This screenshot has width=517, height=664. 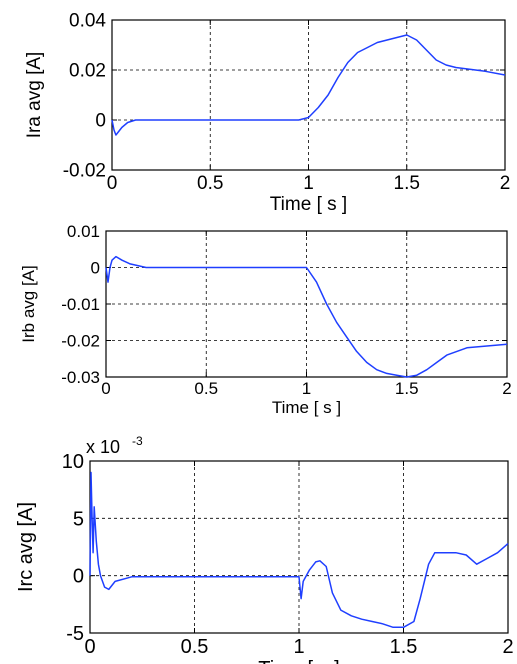 What do you see at coordinates (80, 304) in the screenshot?
I see `y-tick-label: -0.01` at bounding box center [80, 304].